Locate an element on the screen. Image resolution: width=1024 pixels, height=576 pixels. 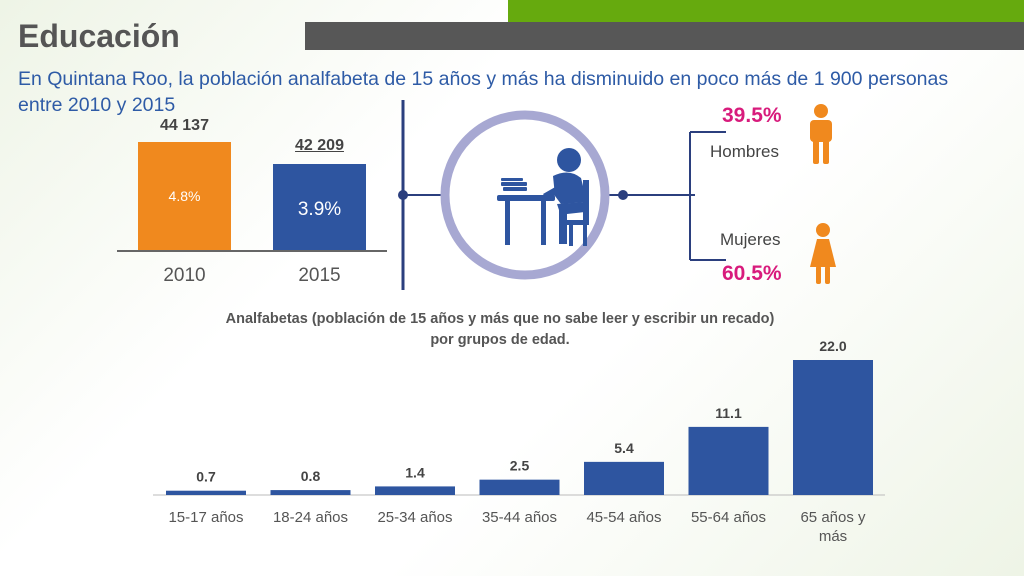
women-percent: 60.5% is located at coordinates (752, 273).